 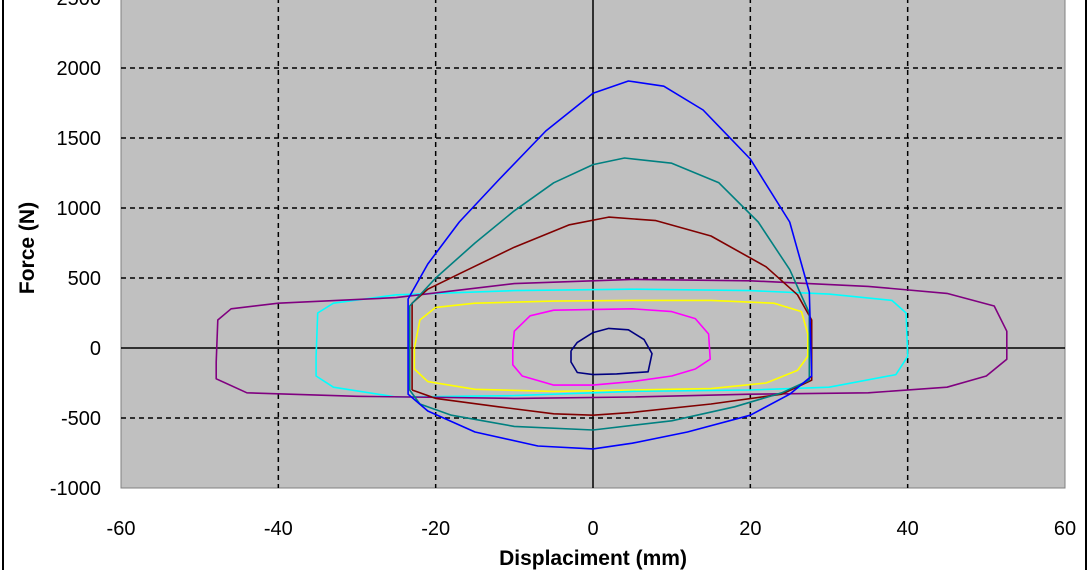 What do you see at coordinates (593, 558) in the screenshot?
I see `x-axis-label: Displaciment (mm)` at bounding box center [593, 558].